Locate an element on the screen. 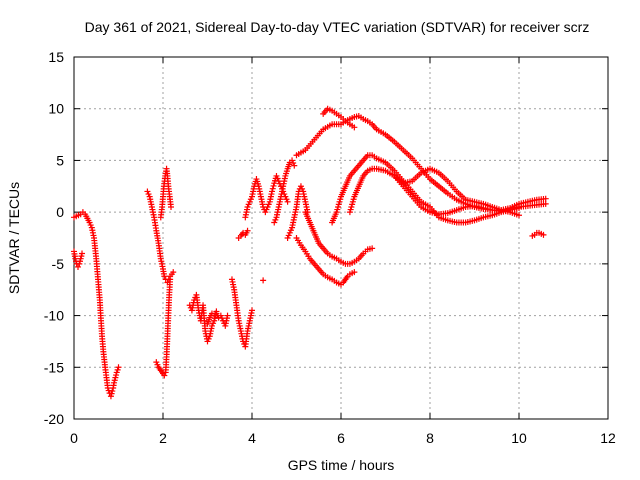 The width and height of the screenshot is (640, 480). x-tick-label: 6 is located at coordinates (341, 438).